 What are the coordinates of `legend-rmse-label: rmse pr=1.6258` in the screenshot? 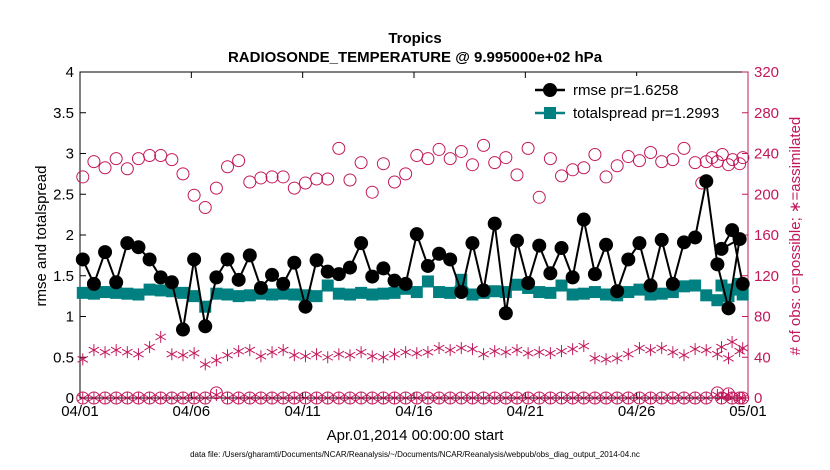 It's located at (625, 90).